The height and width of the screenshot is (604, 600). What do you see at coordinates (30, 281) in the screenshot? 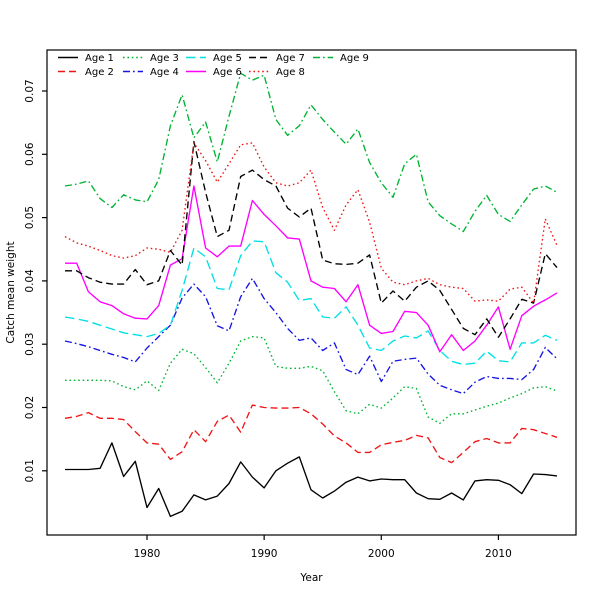
I see `y-tick-label: 0.04` at bounding box center [30, 281].